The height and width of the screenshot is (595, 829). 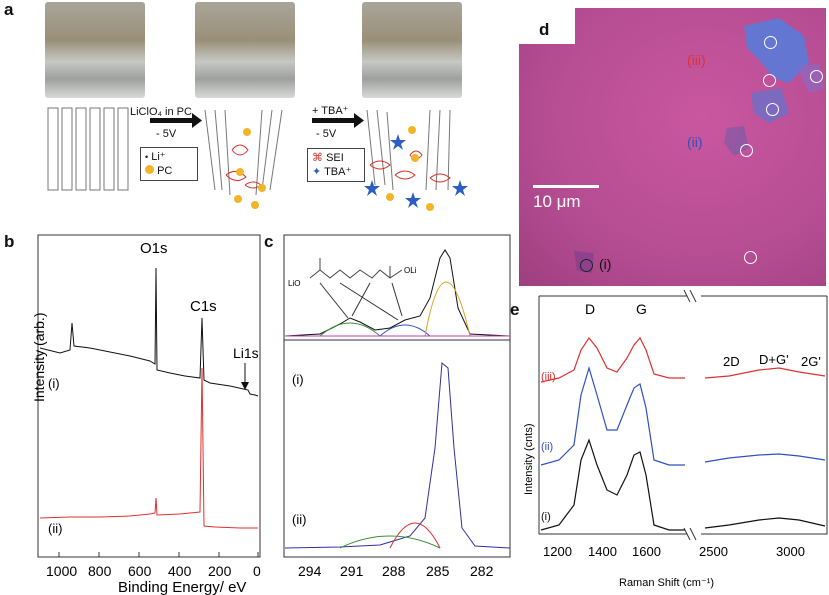 What do you see at coordinates (269, 241) in the screenshot?
I see `panel-c-letter: c` at bounding box center [269, 241].